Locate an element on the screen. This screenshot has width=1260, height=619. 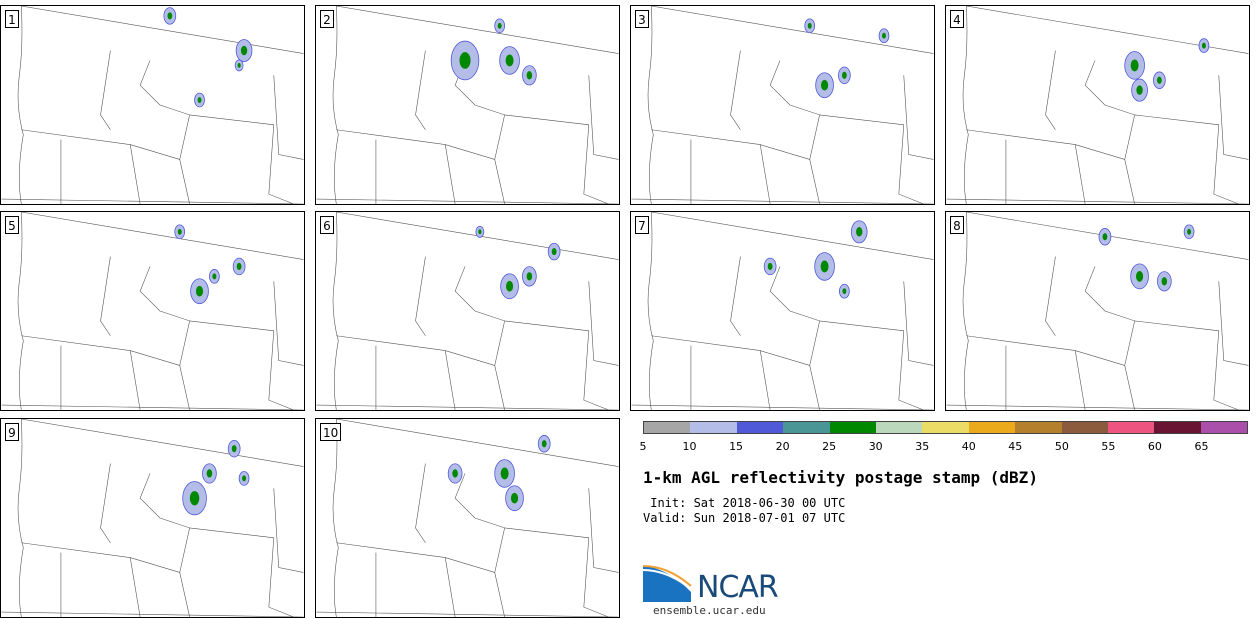
colorbar-tick: 45 is located at coordinates (1015, 446).